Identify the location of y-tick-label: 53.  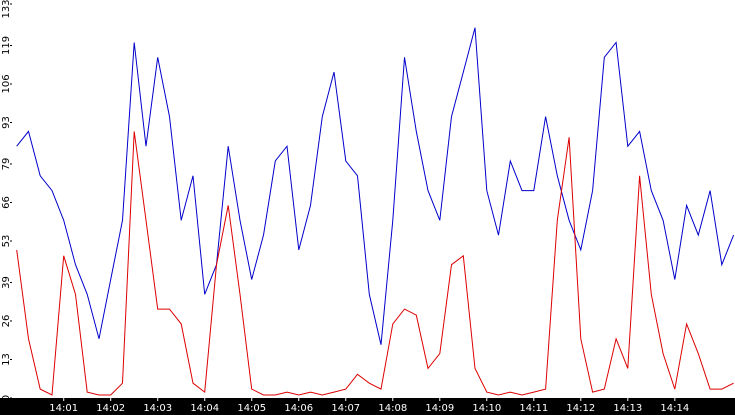
(6, 241).